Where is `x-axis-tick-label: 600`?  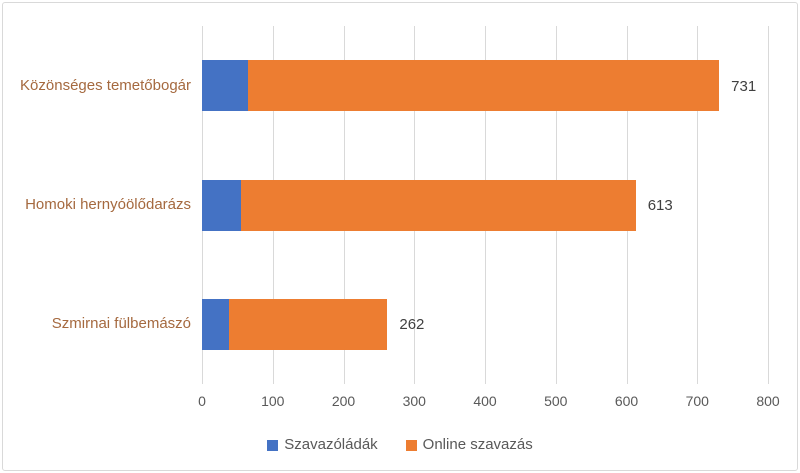 x-axis-tick-label: 600 is located at coordinates (626, 401).